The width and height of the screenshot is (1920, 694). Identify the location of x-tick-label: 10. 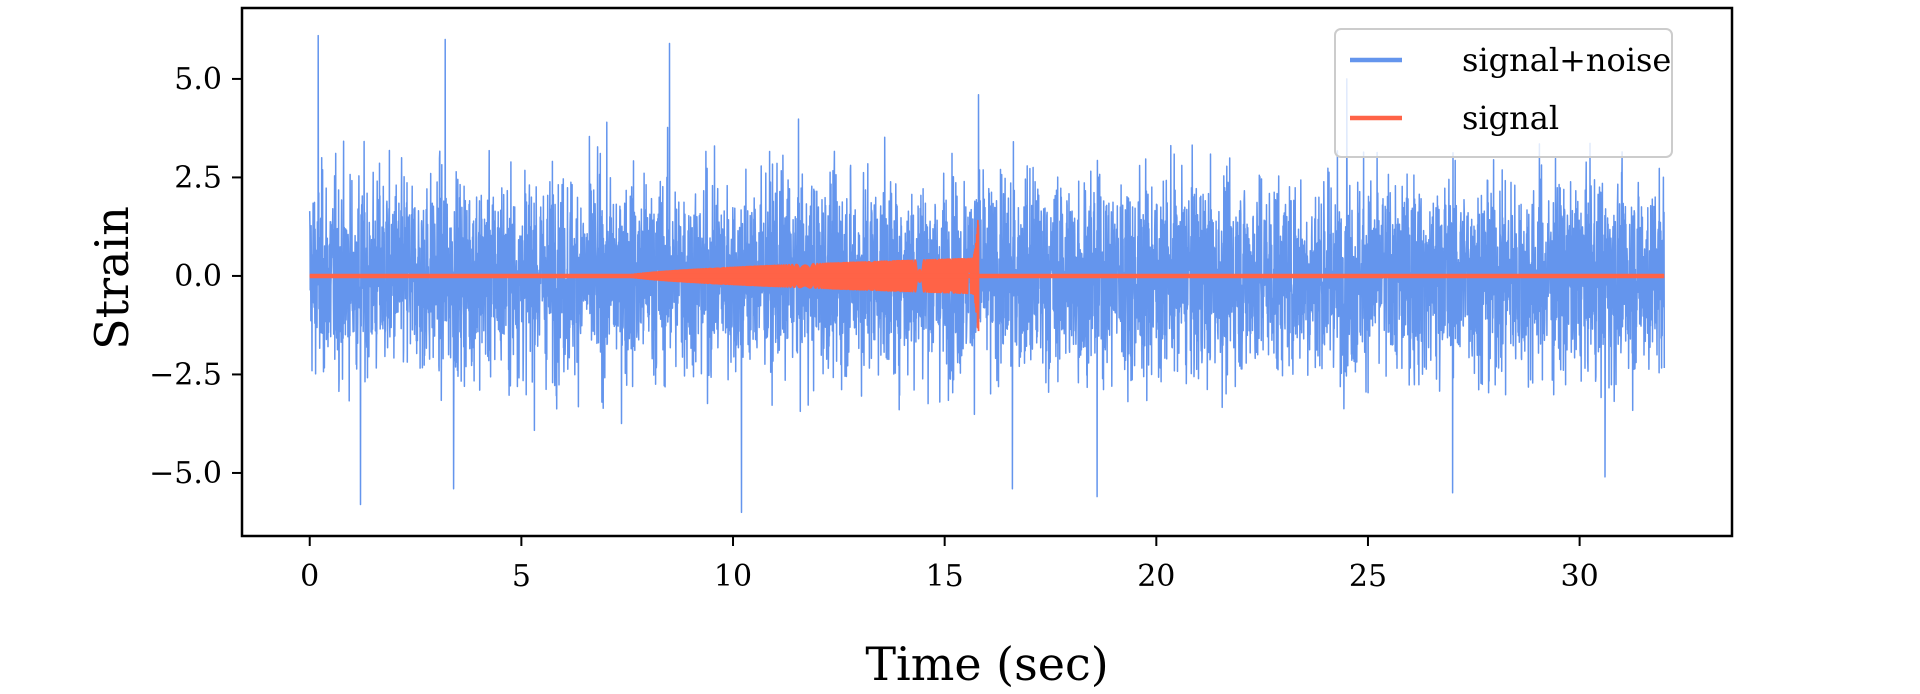
(733, 576).